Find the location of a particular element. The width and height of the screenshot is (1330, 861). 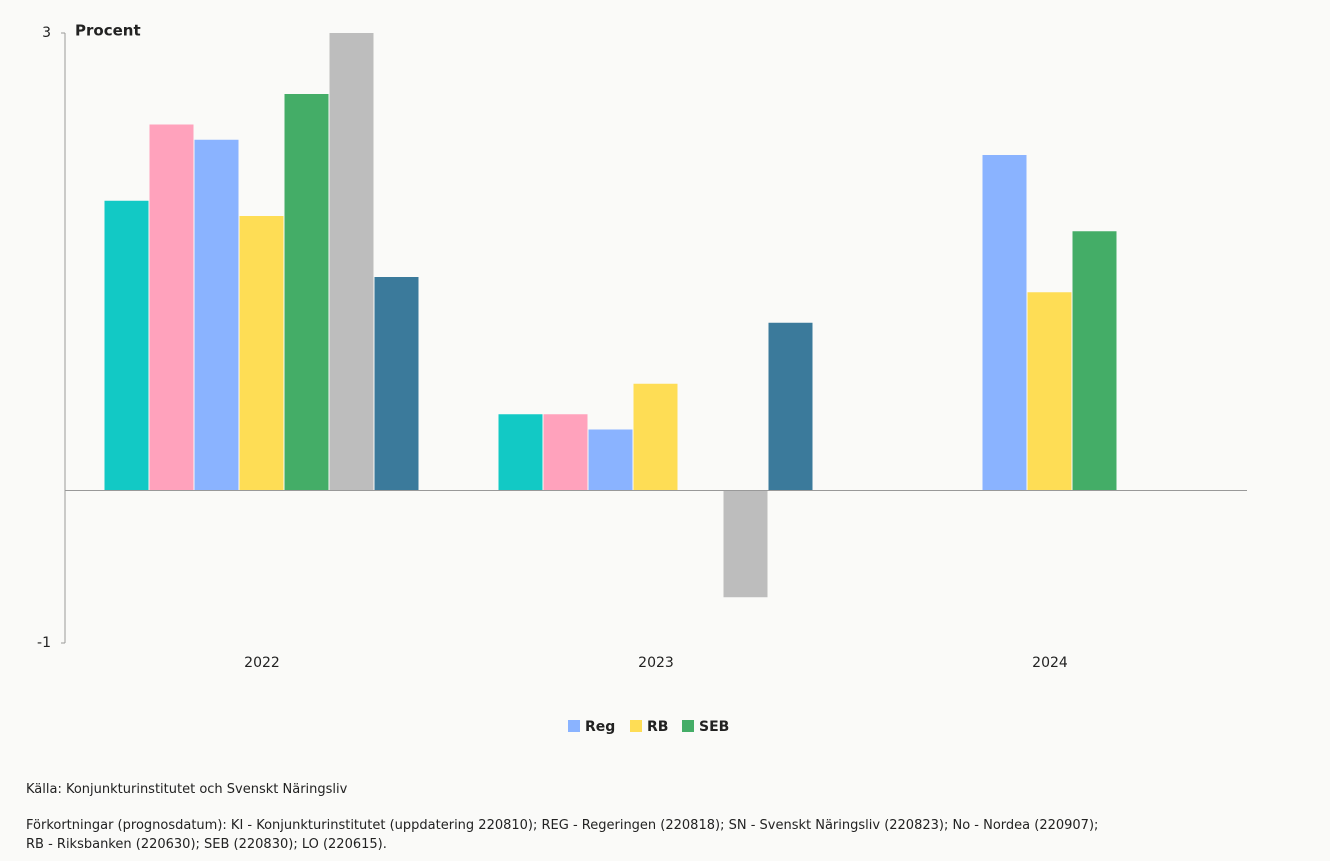

legend-label: SEB is located at coordinates (714, 727).